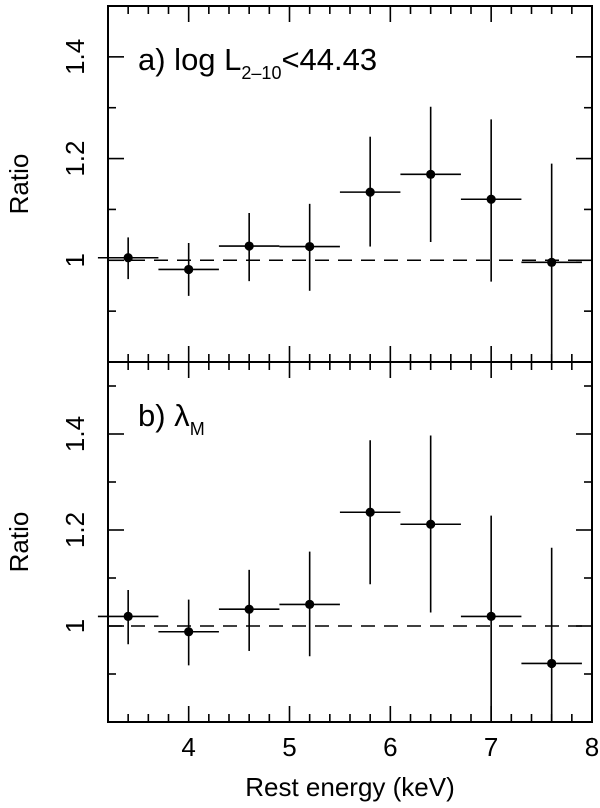 The width and height of the screenshot is (600, 808). What do you see at coordinates (188, 747) in the screenshot?
I see `x-tick-label: 4` at bounding box center [188, 747].